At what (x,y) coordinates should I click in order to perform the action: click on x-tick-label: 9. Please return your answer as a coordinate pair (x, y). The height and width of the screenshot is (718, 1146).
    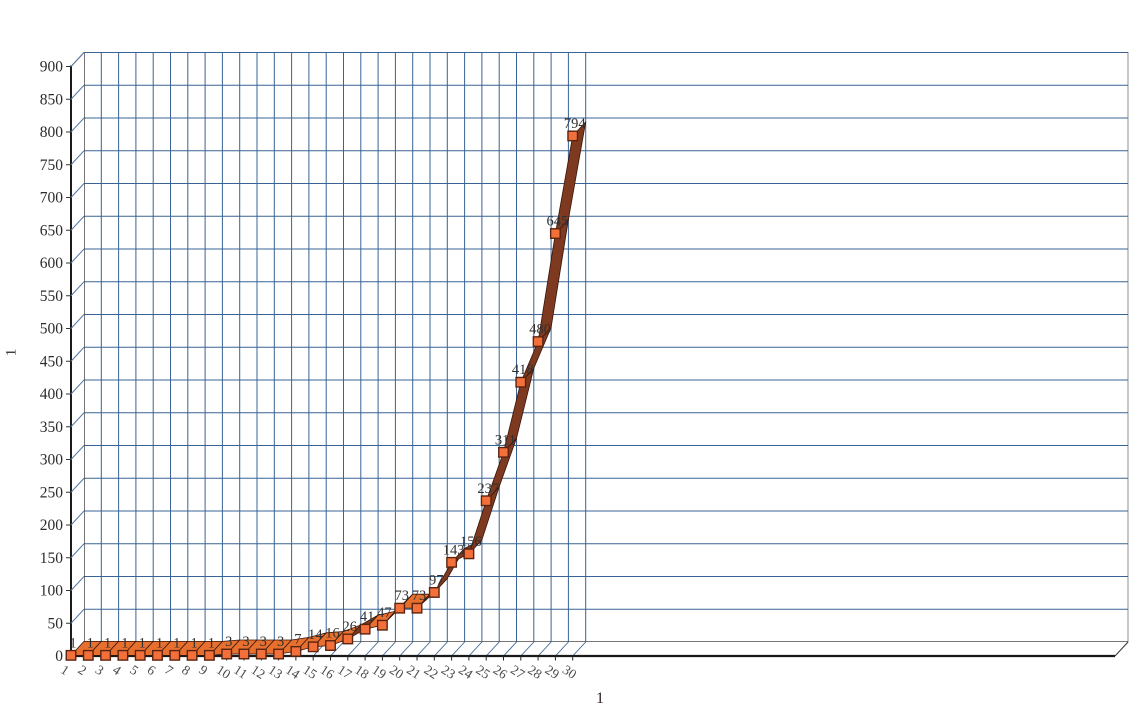
    Looking at the image, I should click on (204, 670).